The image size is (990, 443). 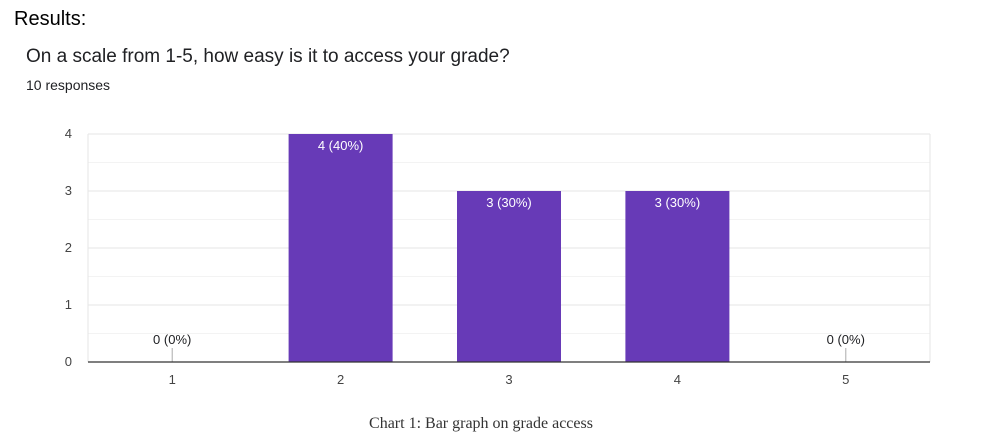 What do you see at coordinates (481, 423) in the screenshot?
I see `chart-caption: Chart 1: Bar graph on grade access` at bounding box center [481, 423].